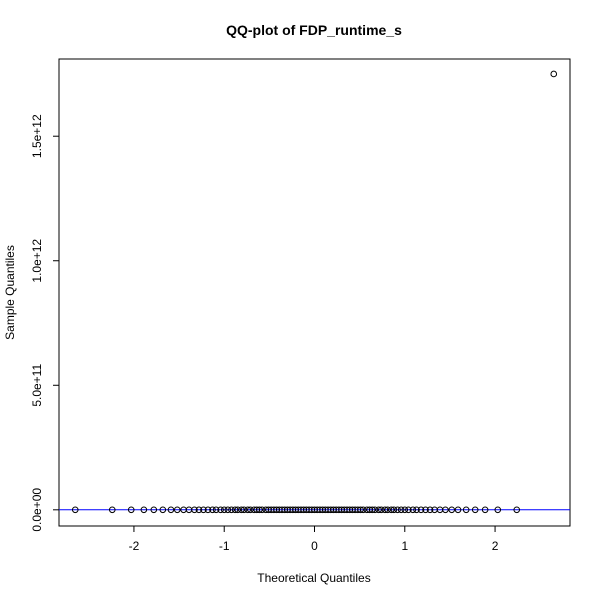 The image size is (600, 600). Describe the element at coordinates (44, 323) in the screenshot. I see `y-axis: 0.0e+00 5.0e+11 1.0e+12 1.5e+12` at that location.